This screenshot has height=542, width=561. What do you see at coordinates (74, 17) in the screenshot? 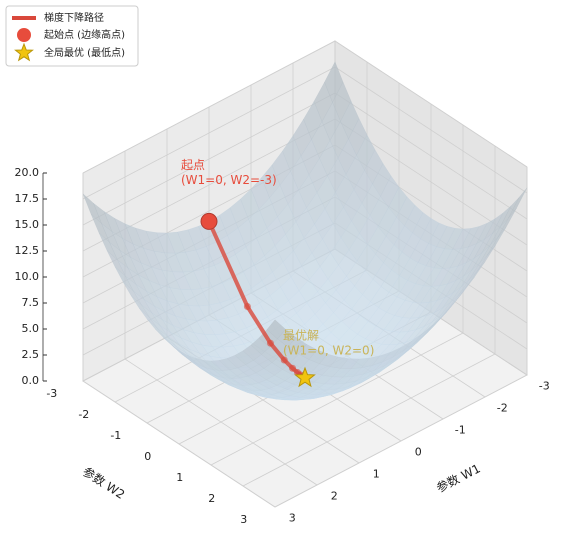
I see `legend-label: 梯度下降路径` at bounding box center [74, 17].